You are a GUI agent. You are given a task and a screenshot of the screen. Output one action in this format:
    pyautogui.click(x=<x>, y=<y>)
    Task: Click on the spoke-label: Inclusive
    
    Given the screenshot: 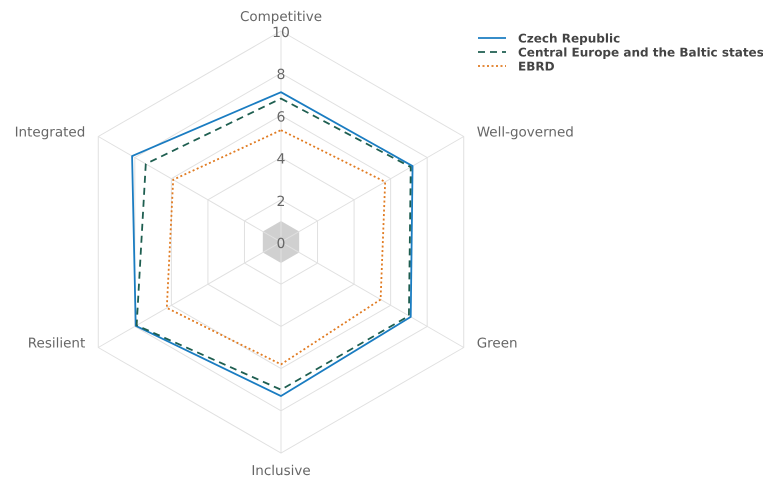 What is the action you would take?
    pyautogui.click(x=281, y=471)
    